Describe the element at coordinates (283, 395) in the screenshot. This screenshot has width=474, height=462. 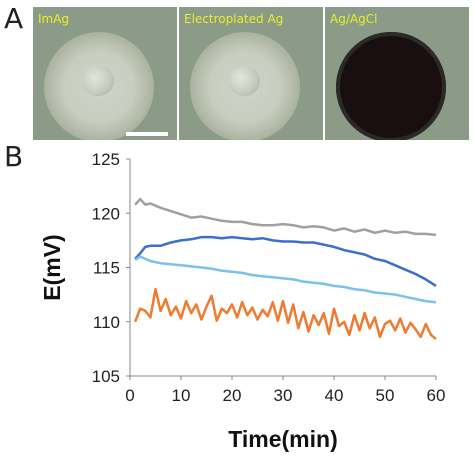
I see `x-tick-label: 30` at that location.